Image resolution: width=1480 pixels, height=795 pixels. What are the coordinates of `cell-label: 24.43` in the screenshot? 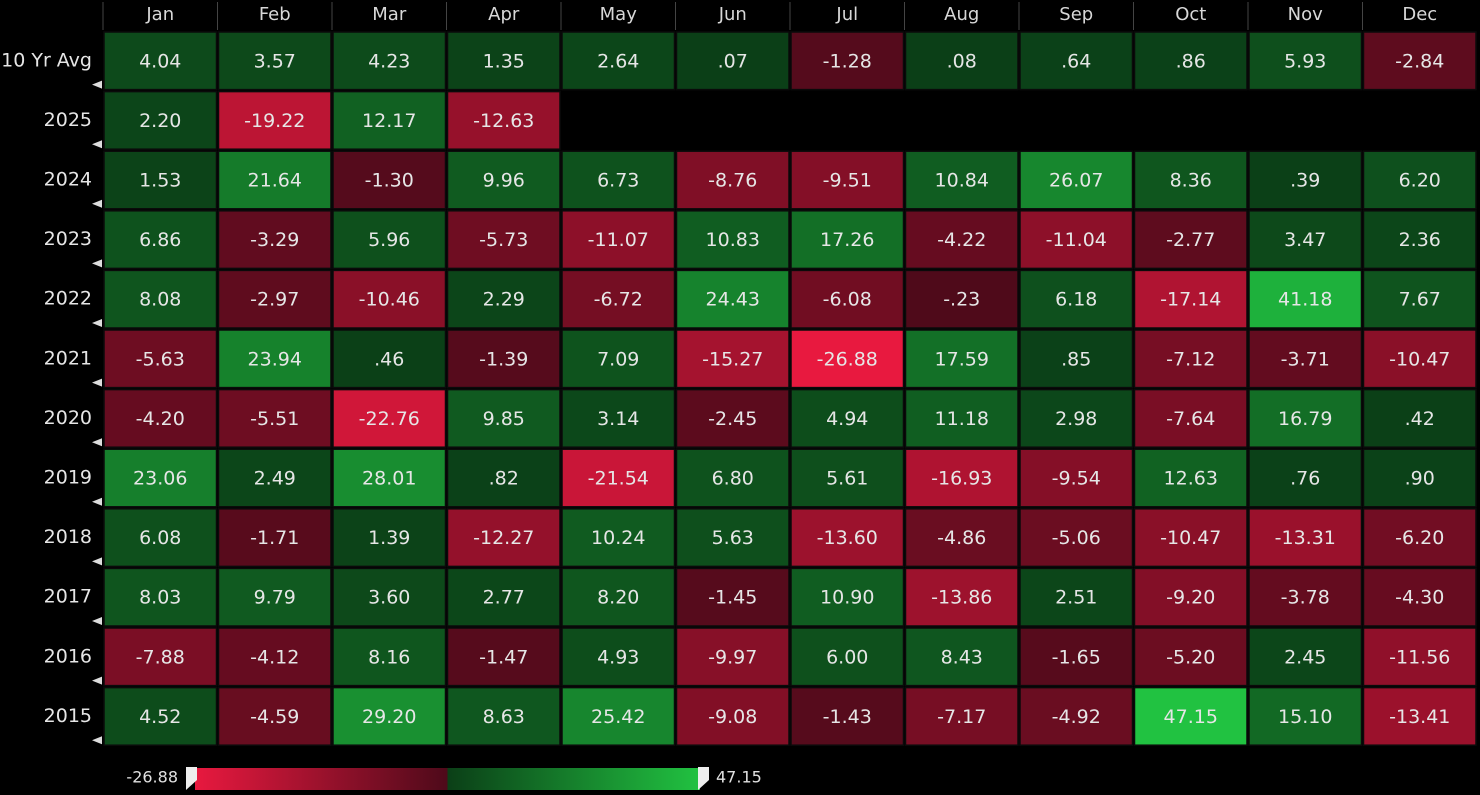 It's located at (733, 300).